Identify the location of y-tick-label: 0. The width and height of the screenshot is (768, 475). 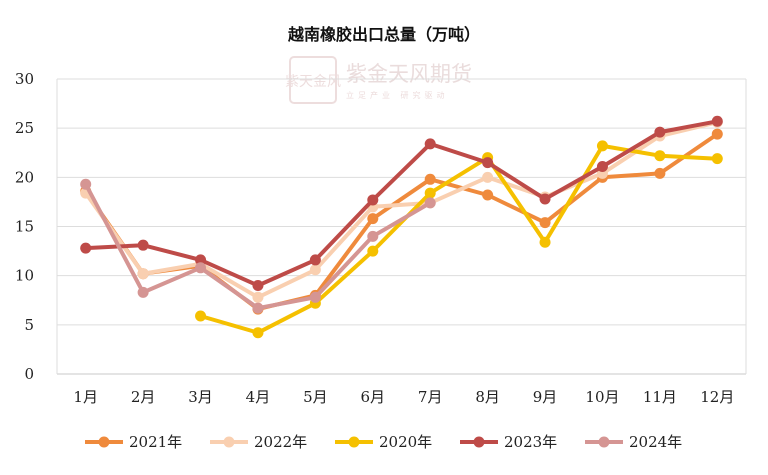
(29, 374).